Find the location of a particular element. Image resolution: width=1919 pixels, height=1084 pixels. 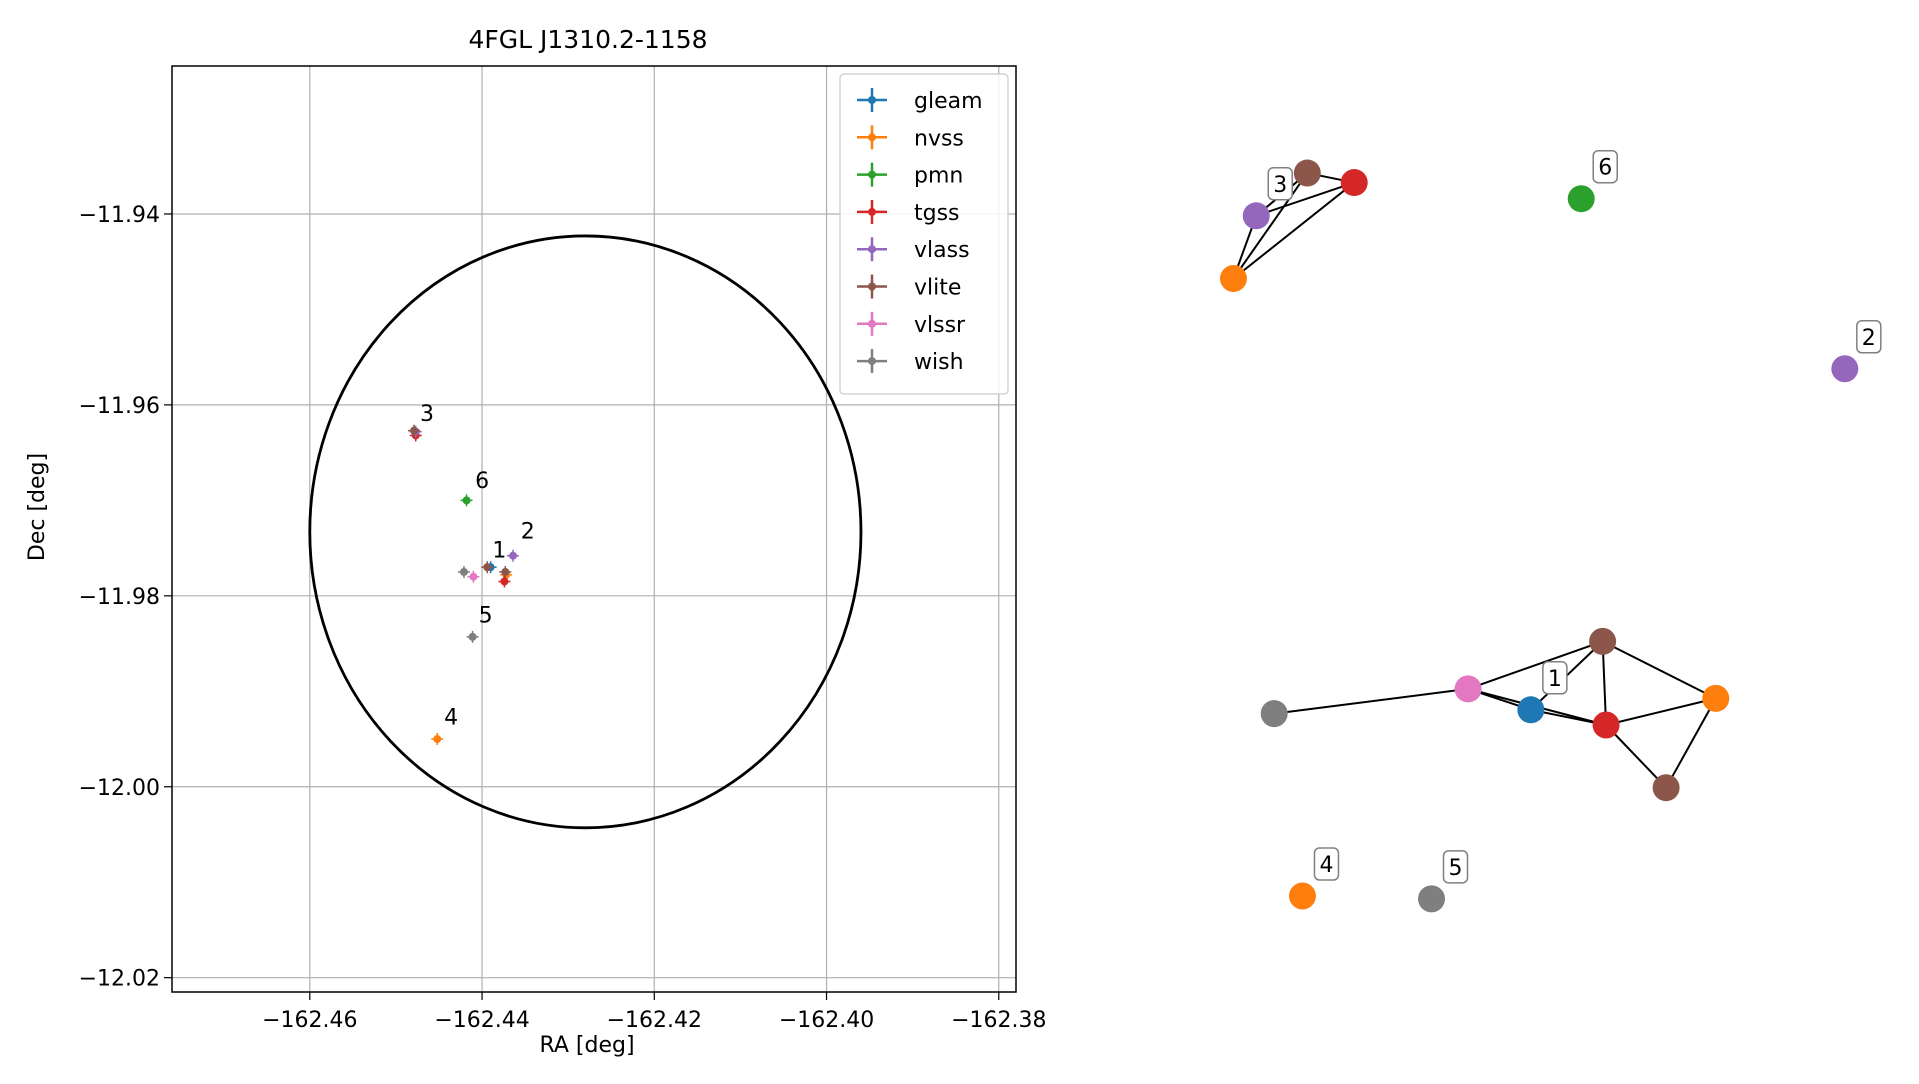

legend-label-vlssr: vlssr is located at coordinates (940, 325).